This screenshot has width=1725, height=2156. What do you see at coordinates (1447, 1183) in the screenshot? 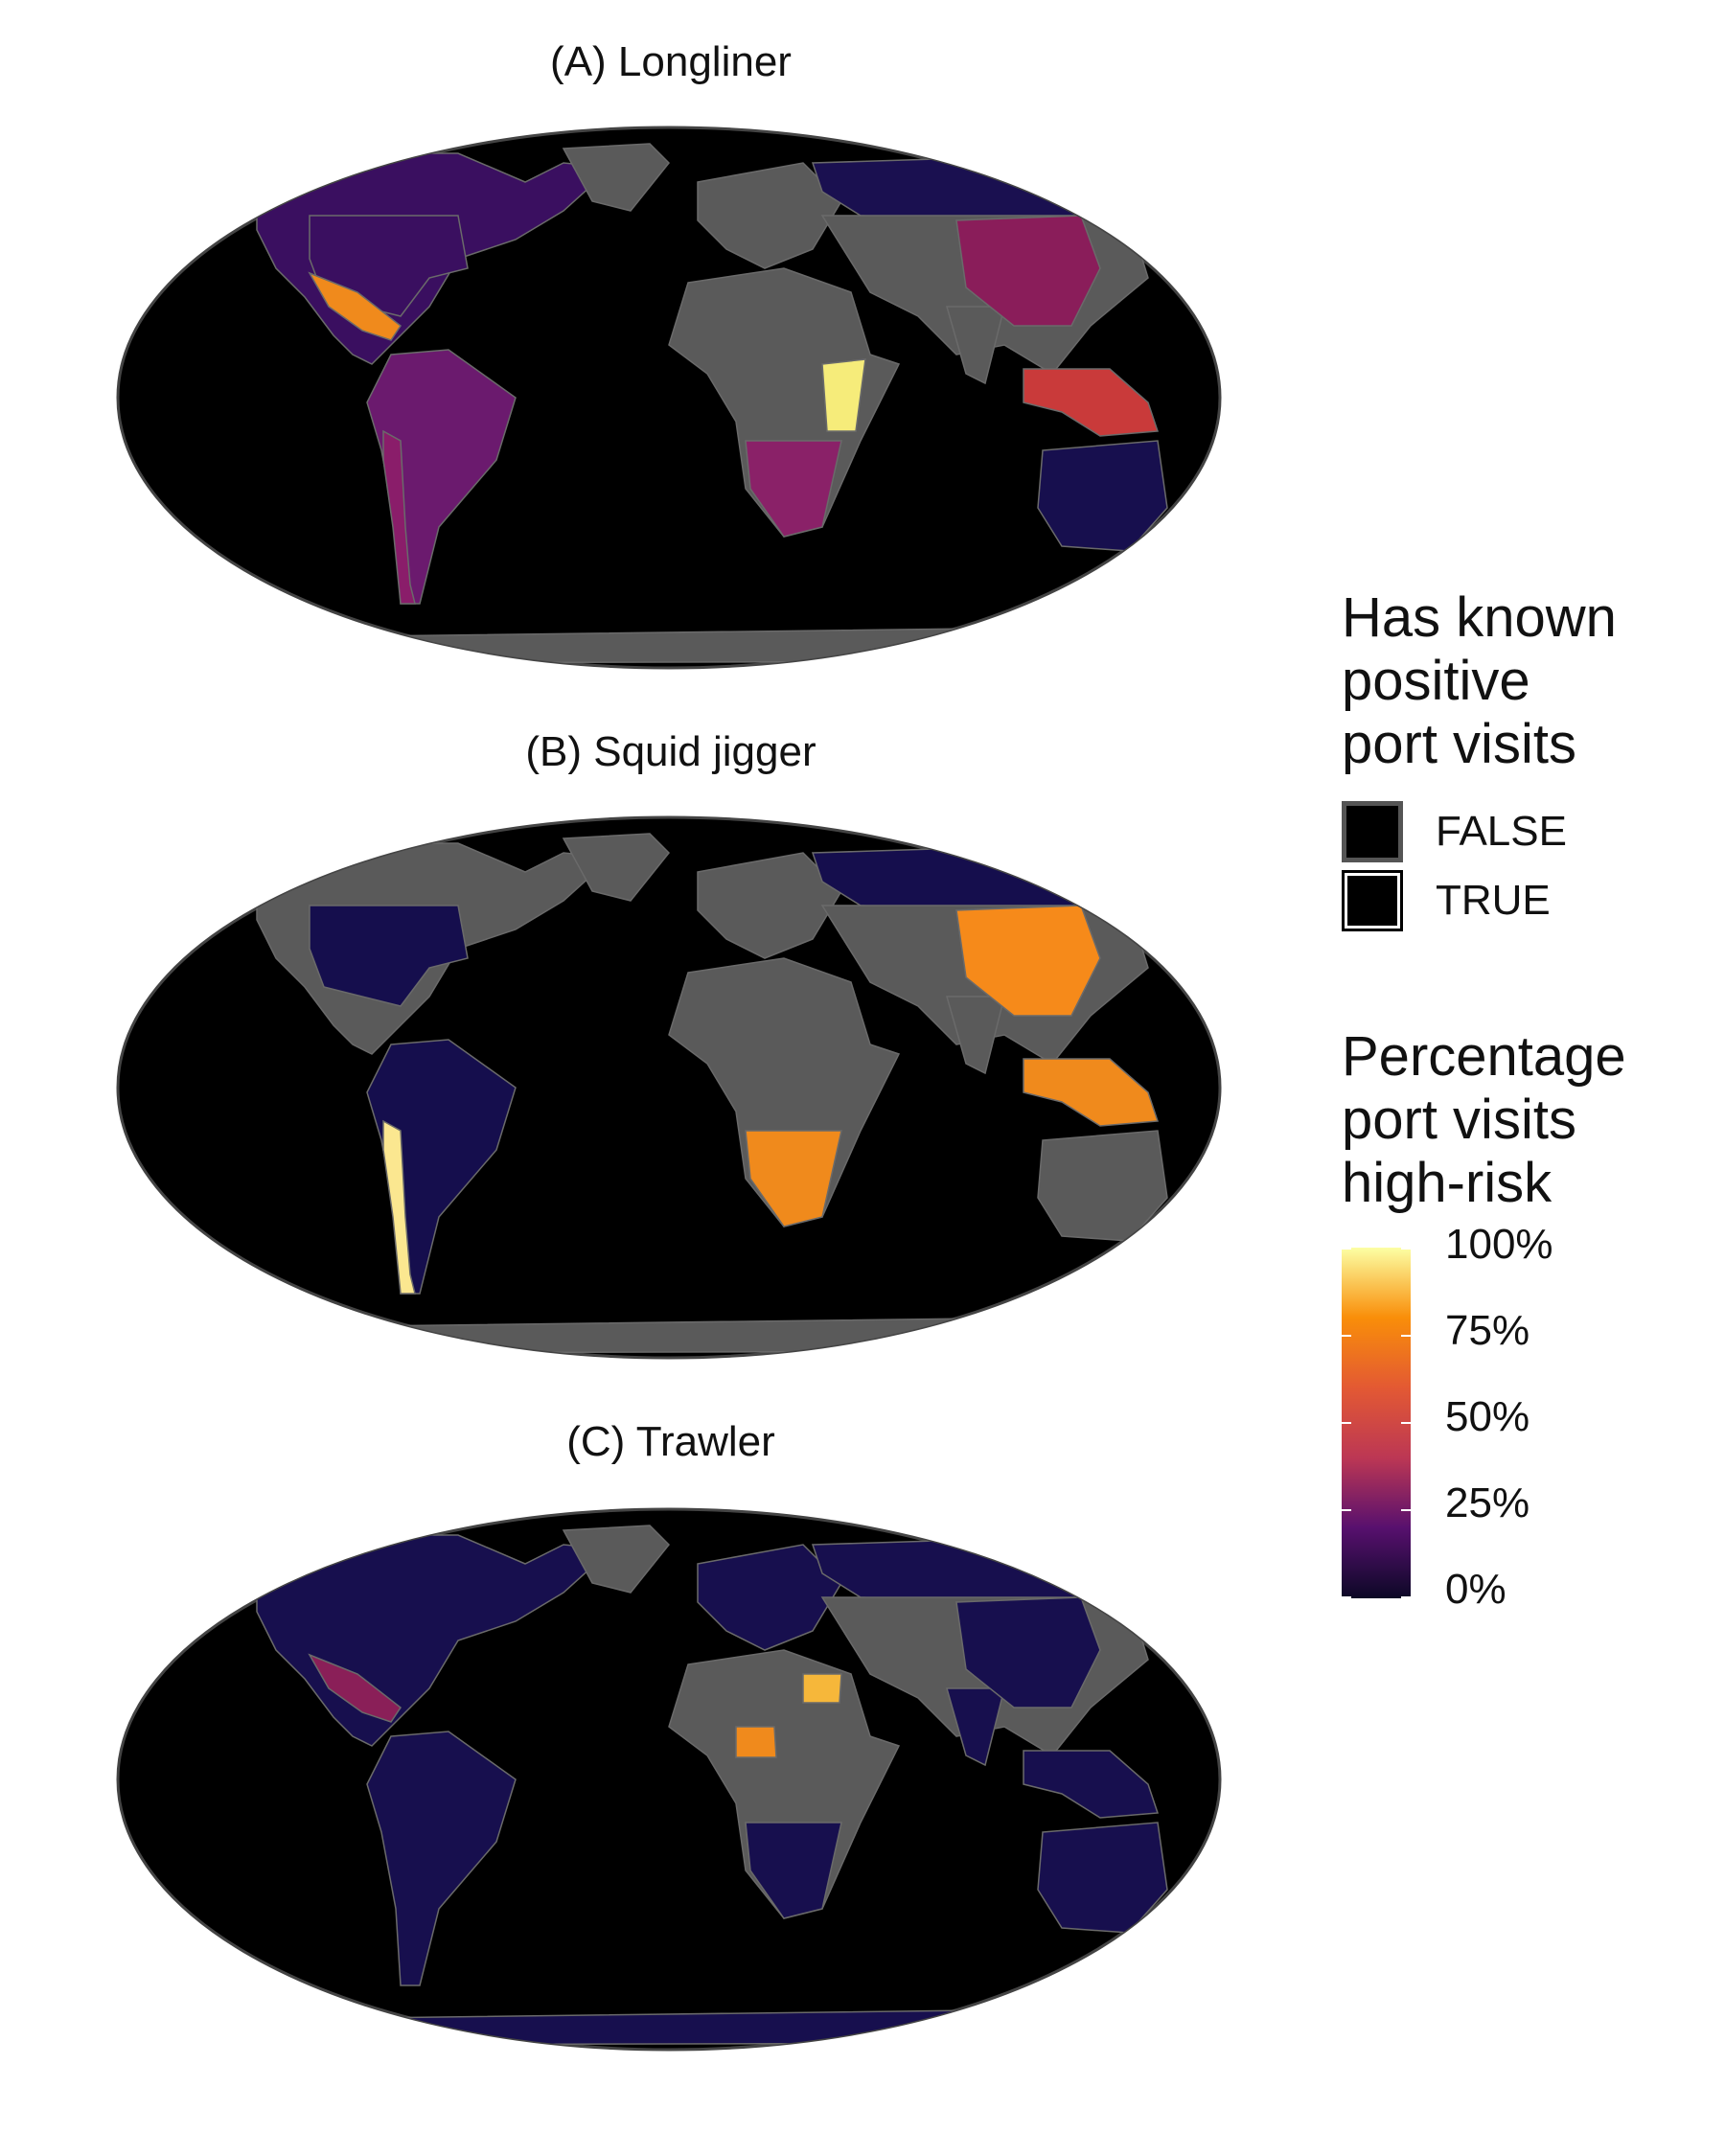
I see `legend-title-line: high-risk` at bounding box center [1447, 1183].